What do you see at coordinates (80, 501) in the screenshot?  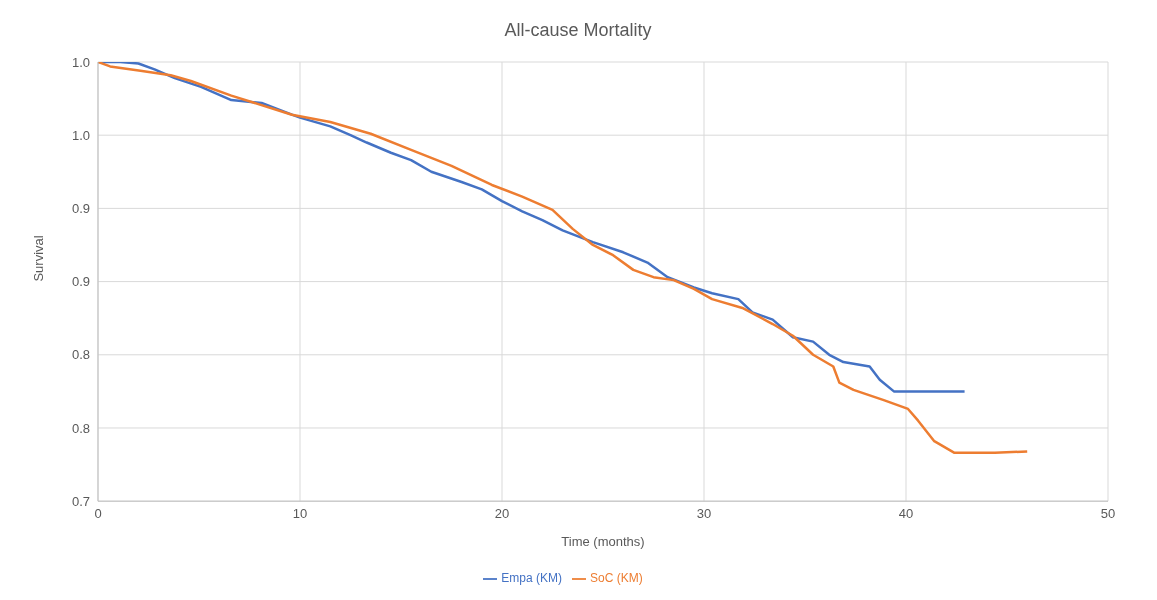 I see `y-tick-label: 0.7` at bounding box center [80, 501].